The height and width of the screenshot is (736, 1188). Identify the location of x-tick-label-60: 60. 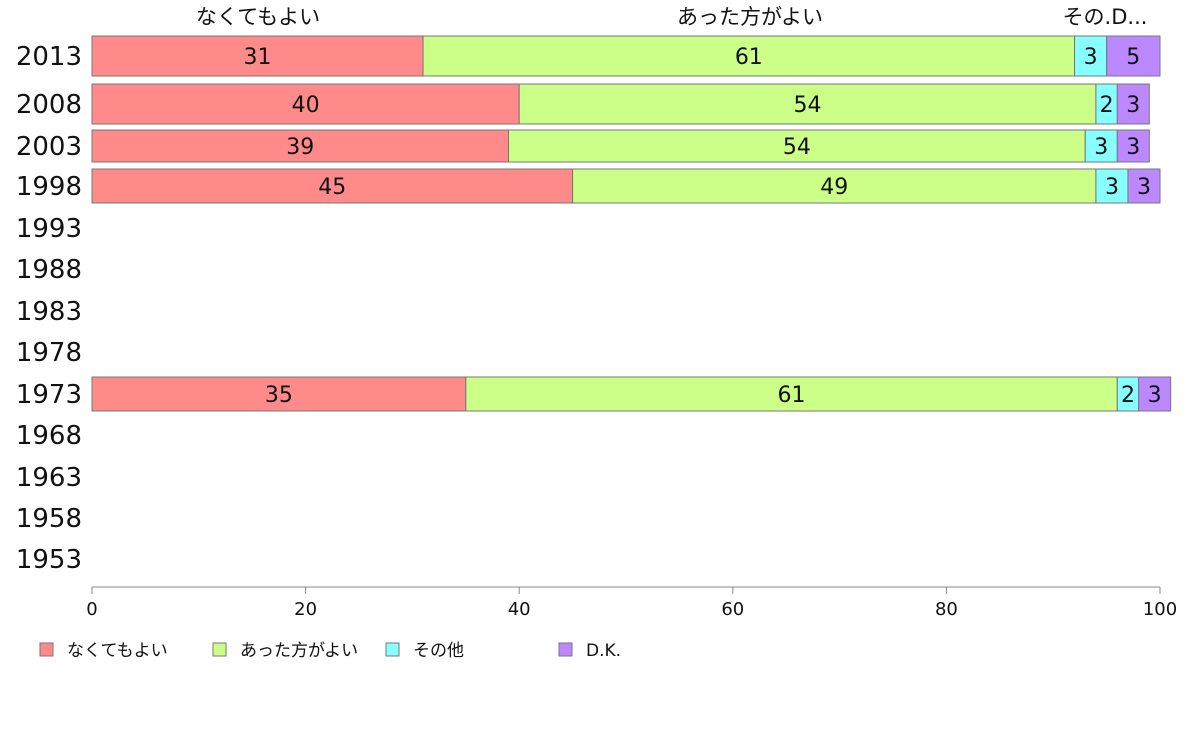
(732, 609).